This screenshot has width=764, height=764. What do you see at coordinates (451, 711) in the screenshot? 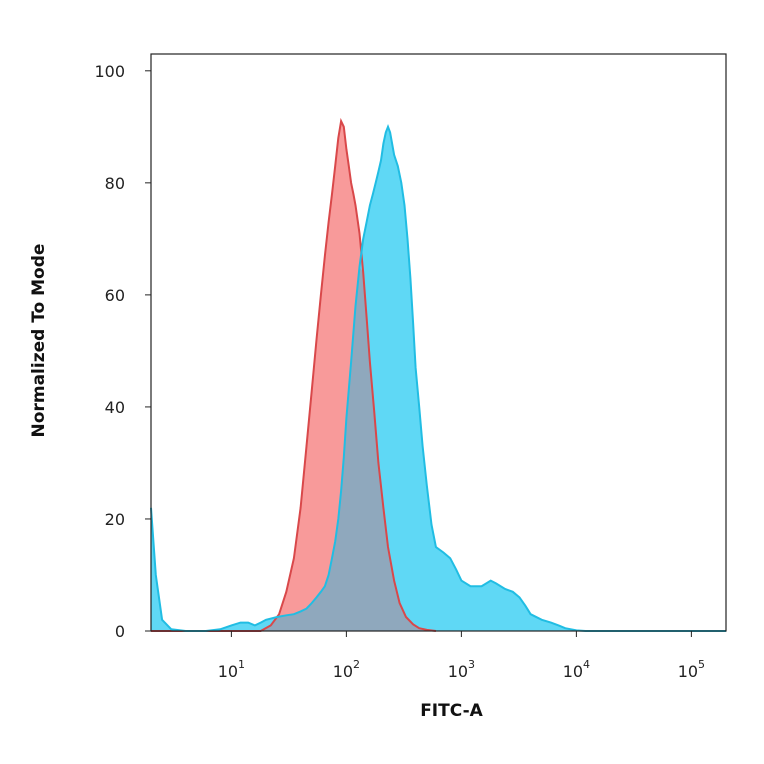
I see `x-axis-label: FITC-A` at bounding box center [451, 711].